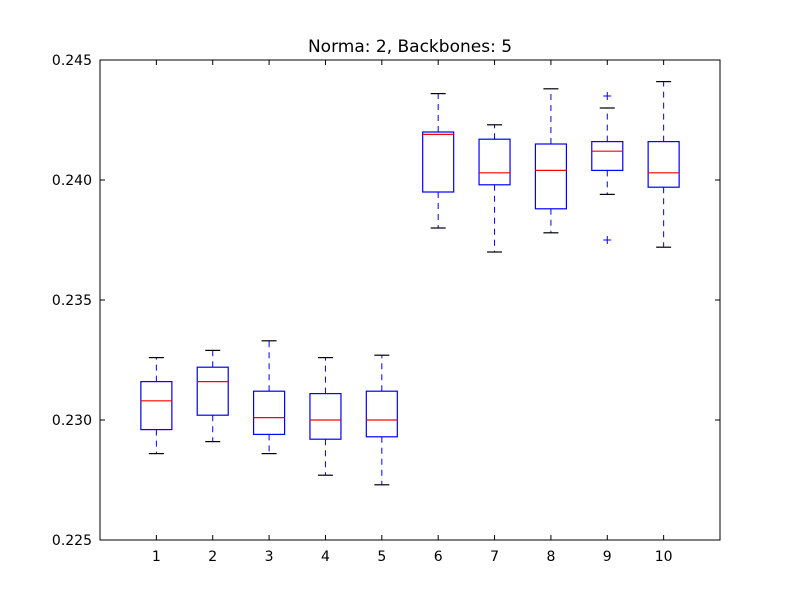  Describe the element at coordinates (156, 557) in the screenshot. I see `x-tick-label: 1` at that location.